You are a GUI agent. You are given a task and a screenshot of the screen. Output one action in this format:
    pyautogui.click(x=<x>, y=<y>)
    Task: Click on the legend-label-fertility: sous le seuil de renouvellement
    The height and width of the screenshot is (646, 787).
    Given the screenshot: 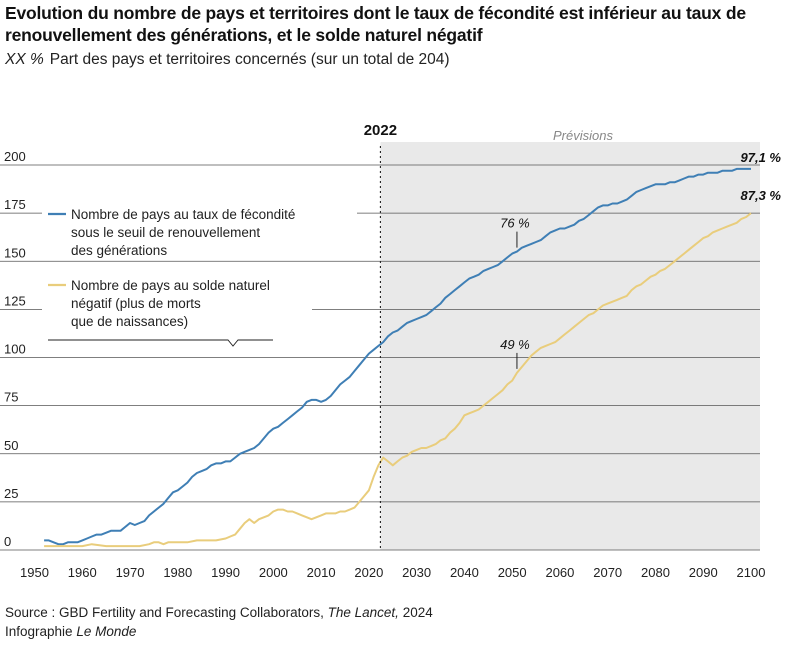 What is the action you would take?
    pyautogui.click(x=165, y=232)
    